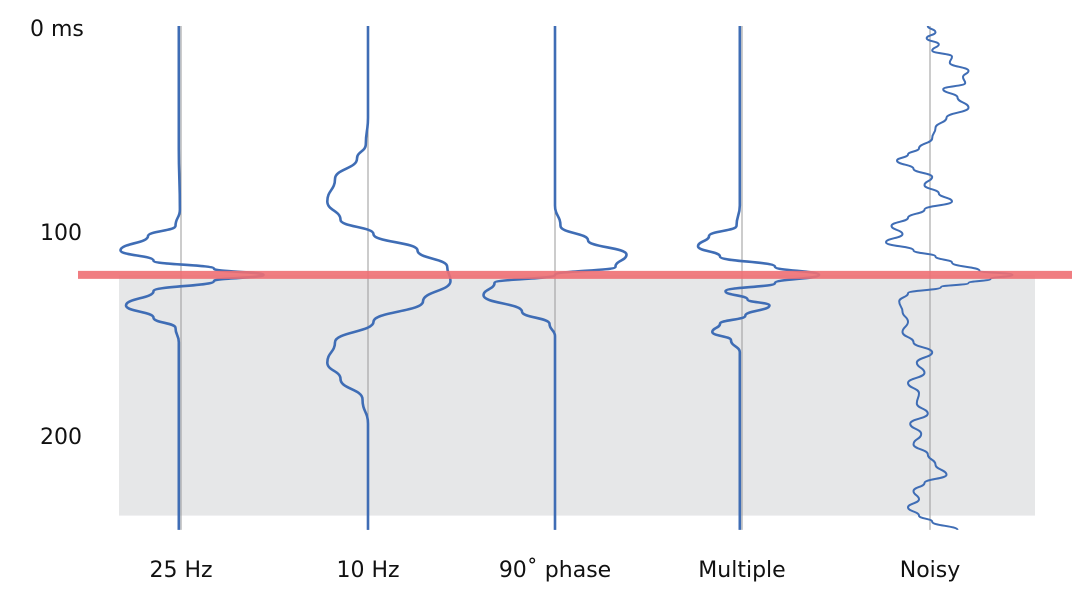  Describe the element at coordinates (61, 437) in the screenshot. I see `y-tick-label-200: 200` at that location.